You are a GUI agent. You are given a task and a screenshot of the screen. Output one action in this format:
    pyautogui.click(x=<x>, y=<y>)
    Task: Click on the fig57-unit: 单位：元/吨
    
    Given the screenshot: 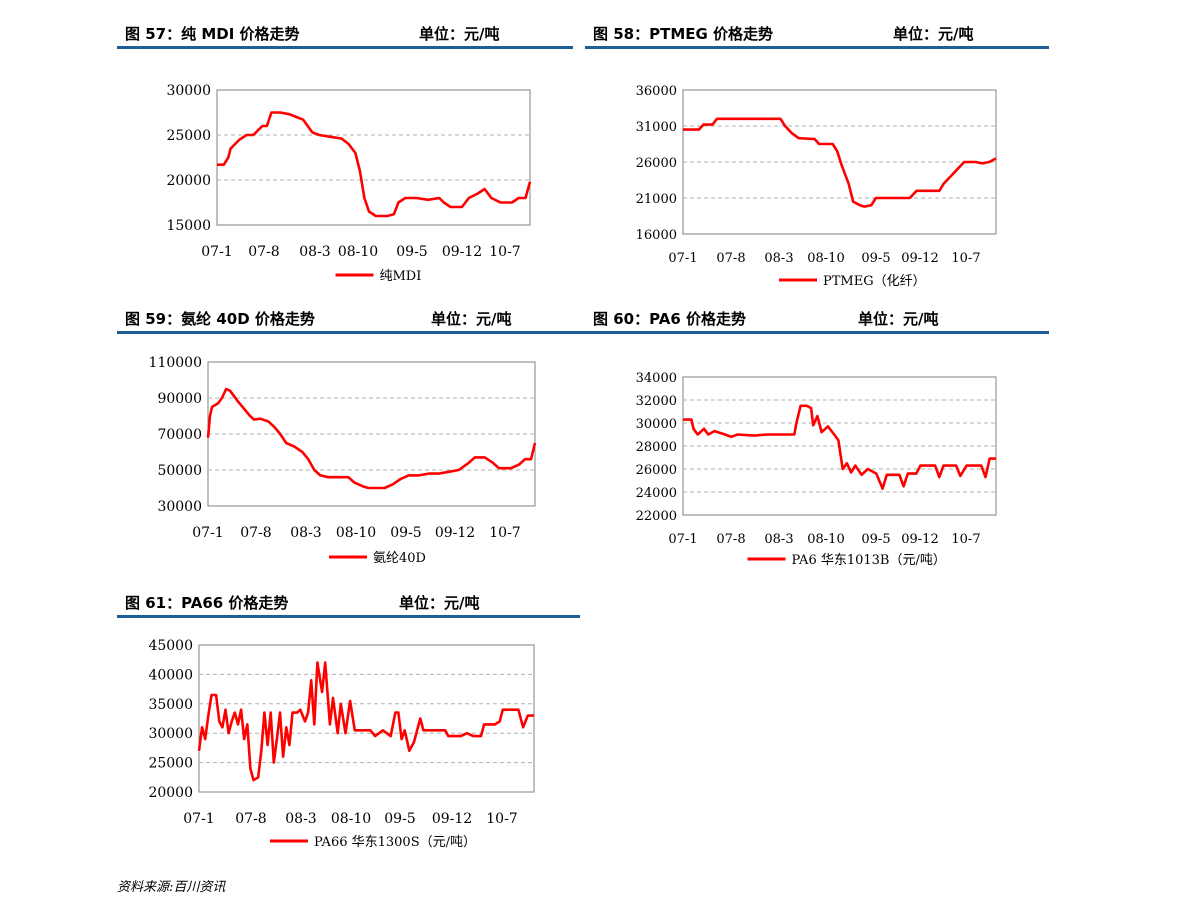 What is the action you would take?
    pyautogui.click(x=459, y=34)
    